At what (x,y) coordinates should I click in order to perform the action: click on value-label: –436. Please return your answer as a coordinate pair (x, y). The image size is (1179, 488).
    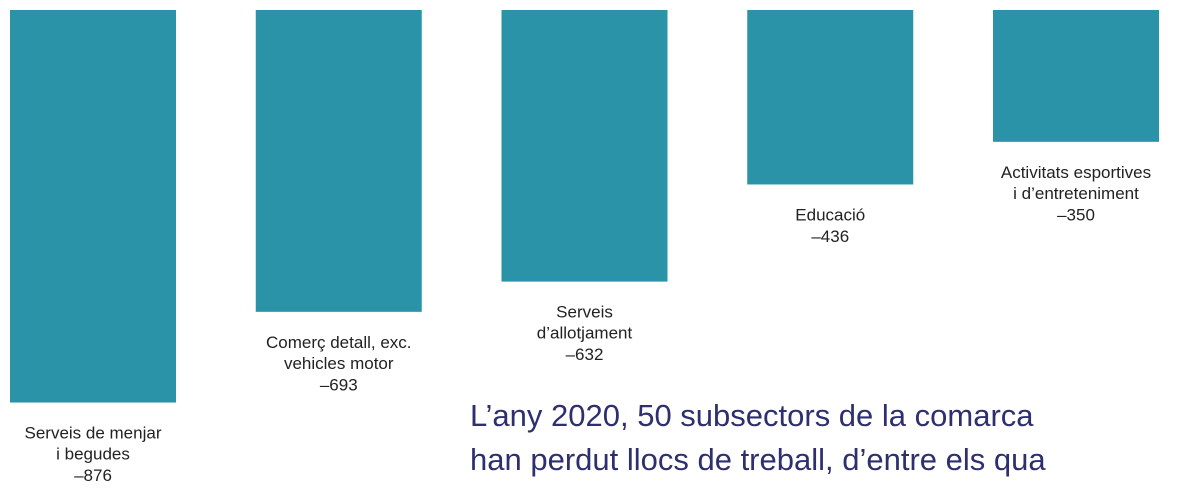
    Looking at the image, I should click on (830, 236).